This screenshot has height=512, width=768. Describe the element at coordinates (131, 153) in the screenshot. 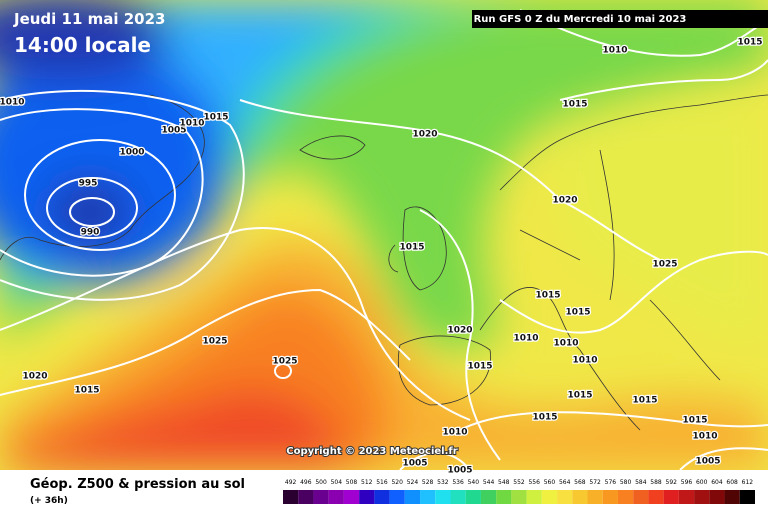

I see `isobar-label: 1000` at that location.